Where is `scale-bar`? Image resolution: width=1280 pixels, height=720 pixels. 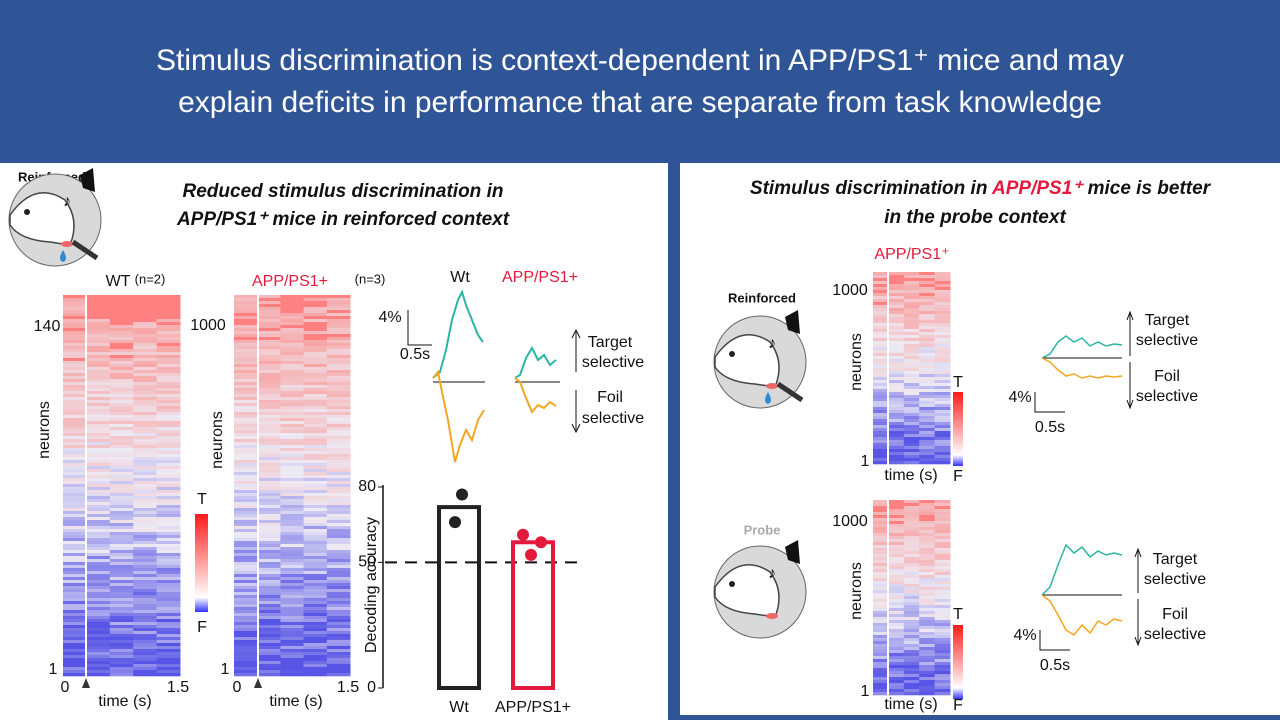
scale-bar is located at coordinates (1049, 402).